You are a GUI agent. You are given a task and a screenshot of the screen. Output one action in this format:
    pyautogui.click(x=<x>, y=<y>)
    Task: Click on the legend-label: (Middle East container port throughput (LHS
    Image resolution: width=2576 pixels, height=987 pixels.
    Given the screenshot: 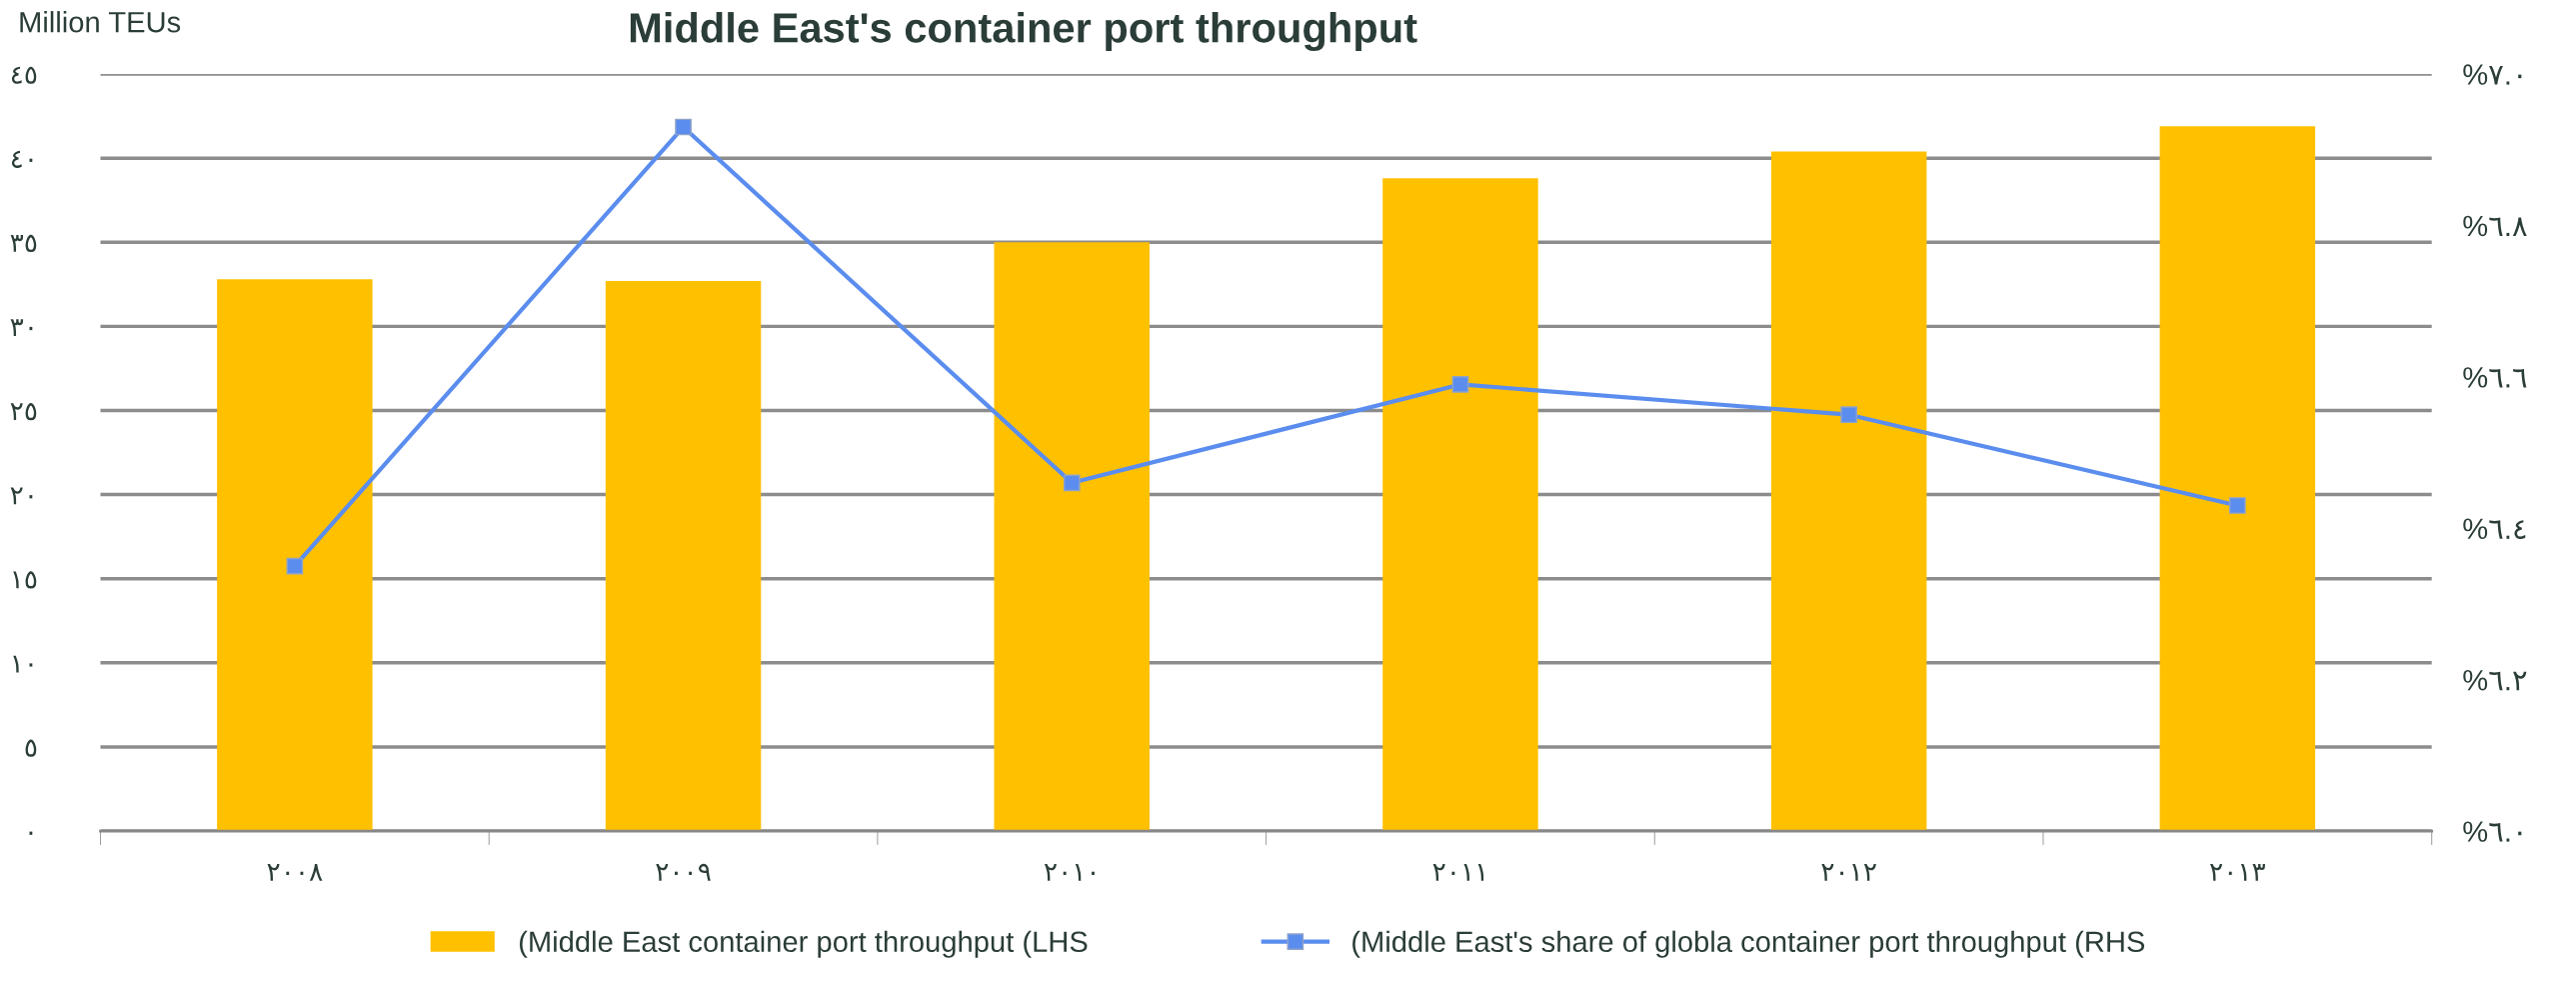 What is the action you would take?
    pyautogui.click(x=803, y=944)
    